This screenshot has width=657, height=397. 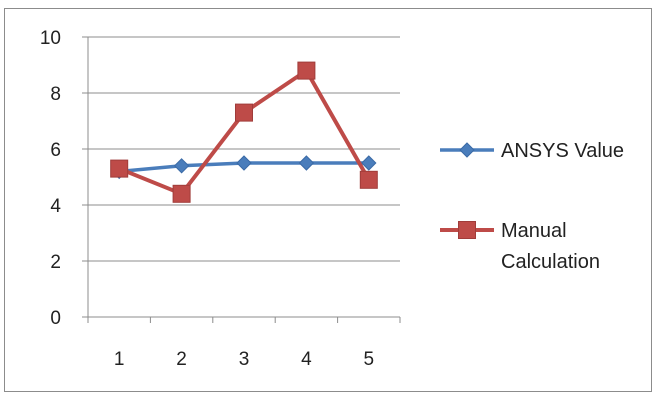 What do you see at coordinates (369, 359) in the screenshot?
I see `x-tick-label: 5` at bounding box center [369, 359].